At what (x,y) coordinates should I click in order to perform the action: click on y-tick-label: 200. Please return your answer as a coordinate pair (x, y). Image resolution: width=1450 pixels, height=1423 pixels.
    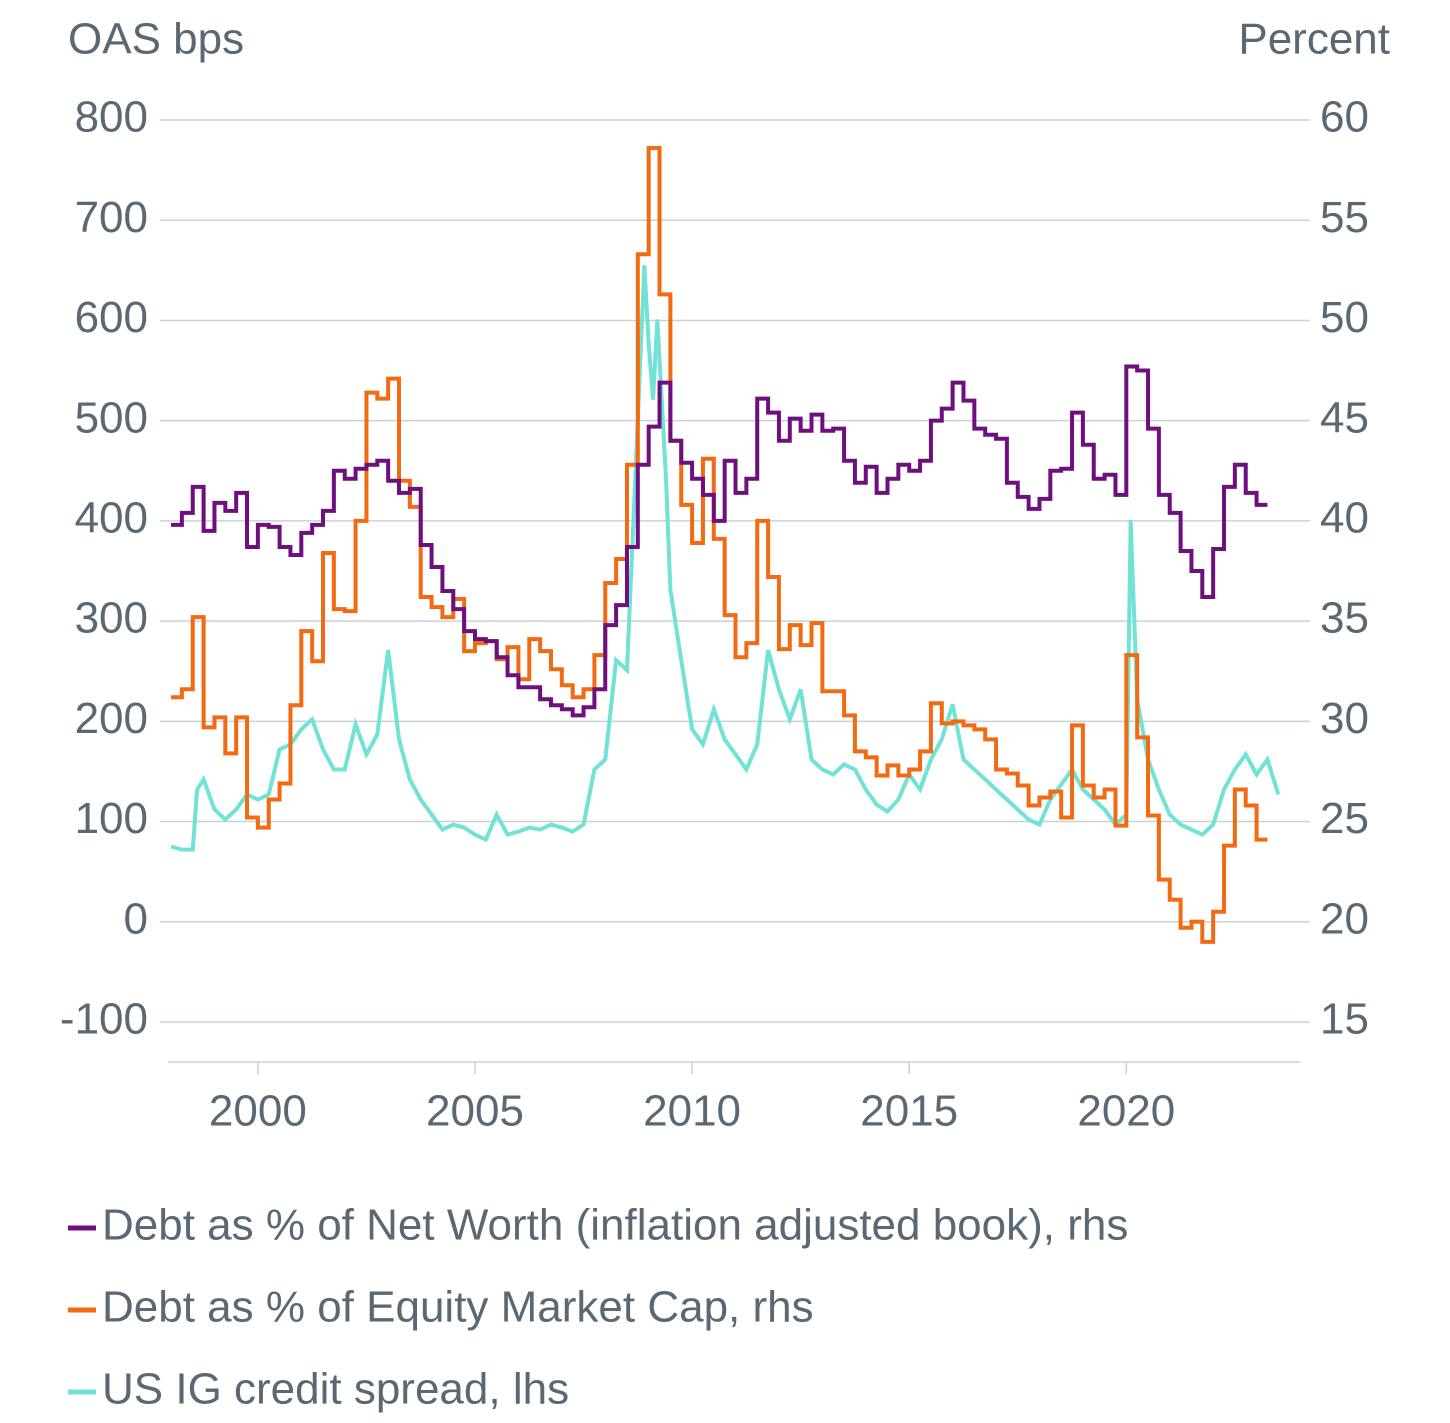
    Looking at the image, I should click on (111, 718).